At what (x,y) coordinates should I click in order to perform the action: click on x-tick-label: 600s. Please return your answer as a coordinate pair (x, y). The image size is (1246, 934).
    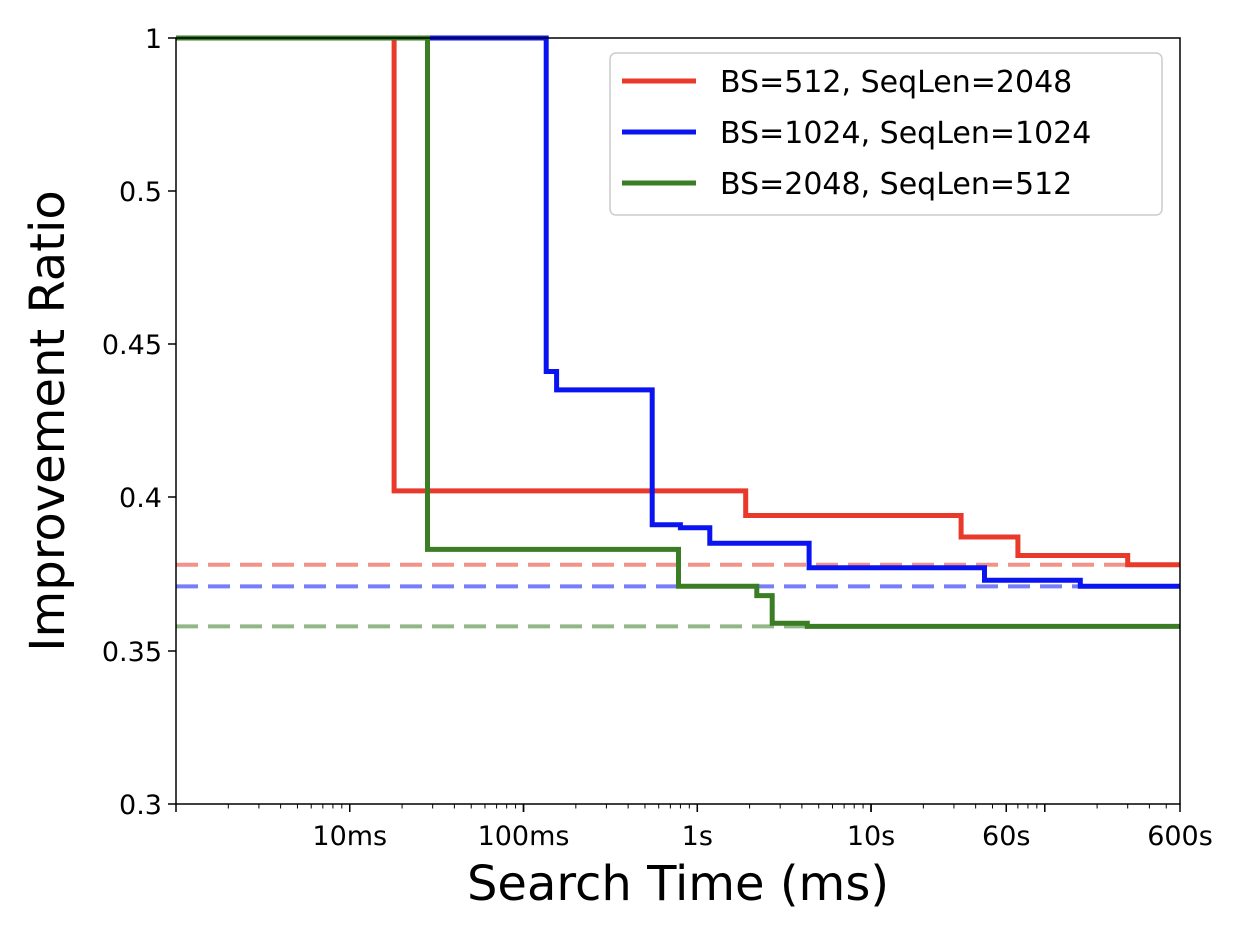
    Looking at the image, I should click on (1180, 836).